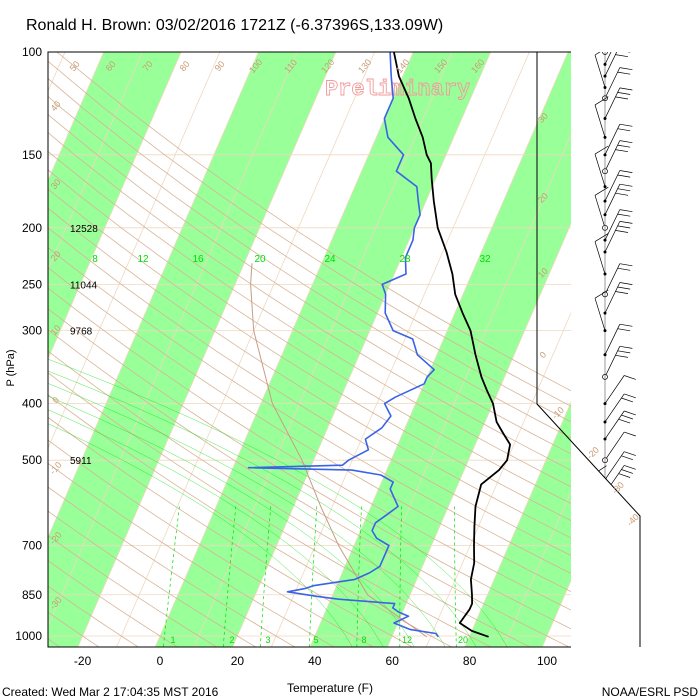  Describe the element at coordinates (405, 259) in the screenshot. I see `mixing-ratio-label: 28` at that location.